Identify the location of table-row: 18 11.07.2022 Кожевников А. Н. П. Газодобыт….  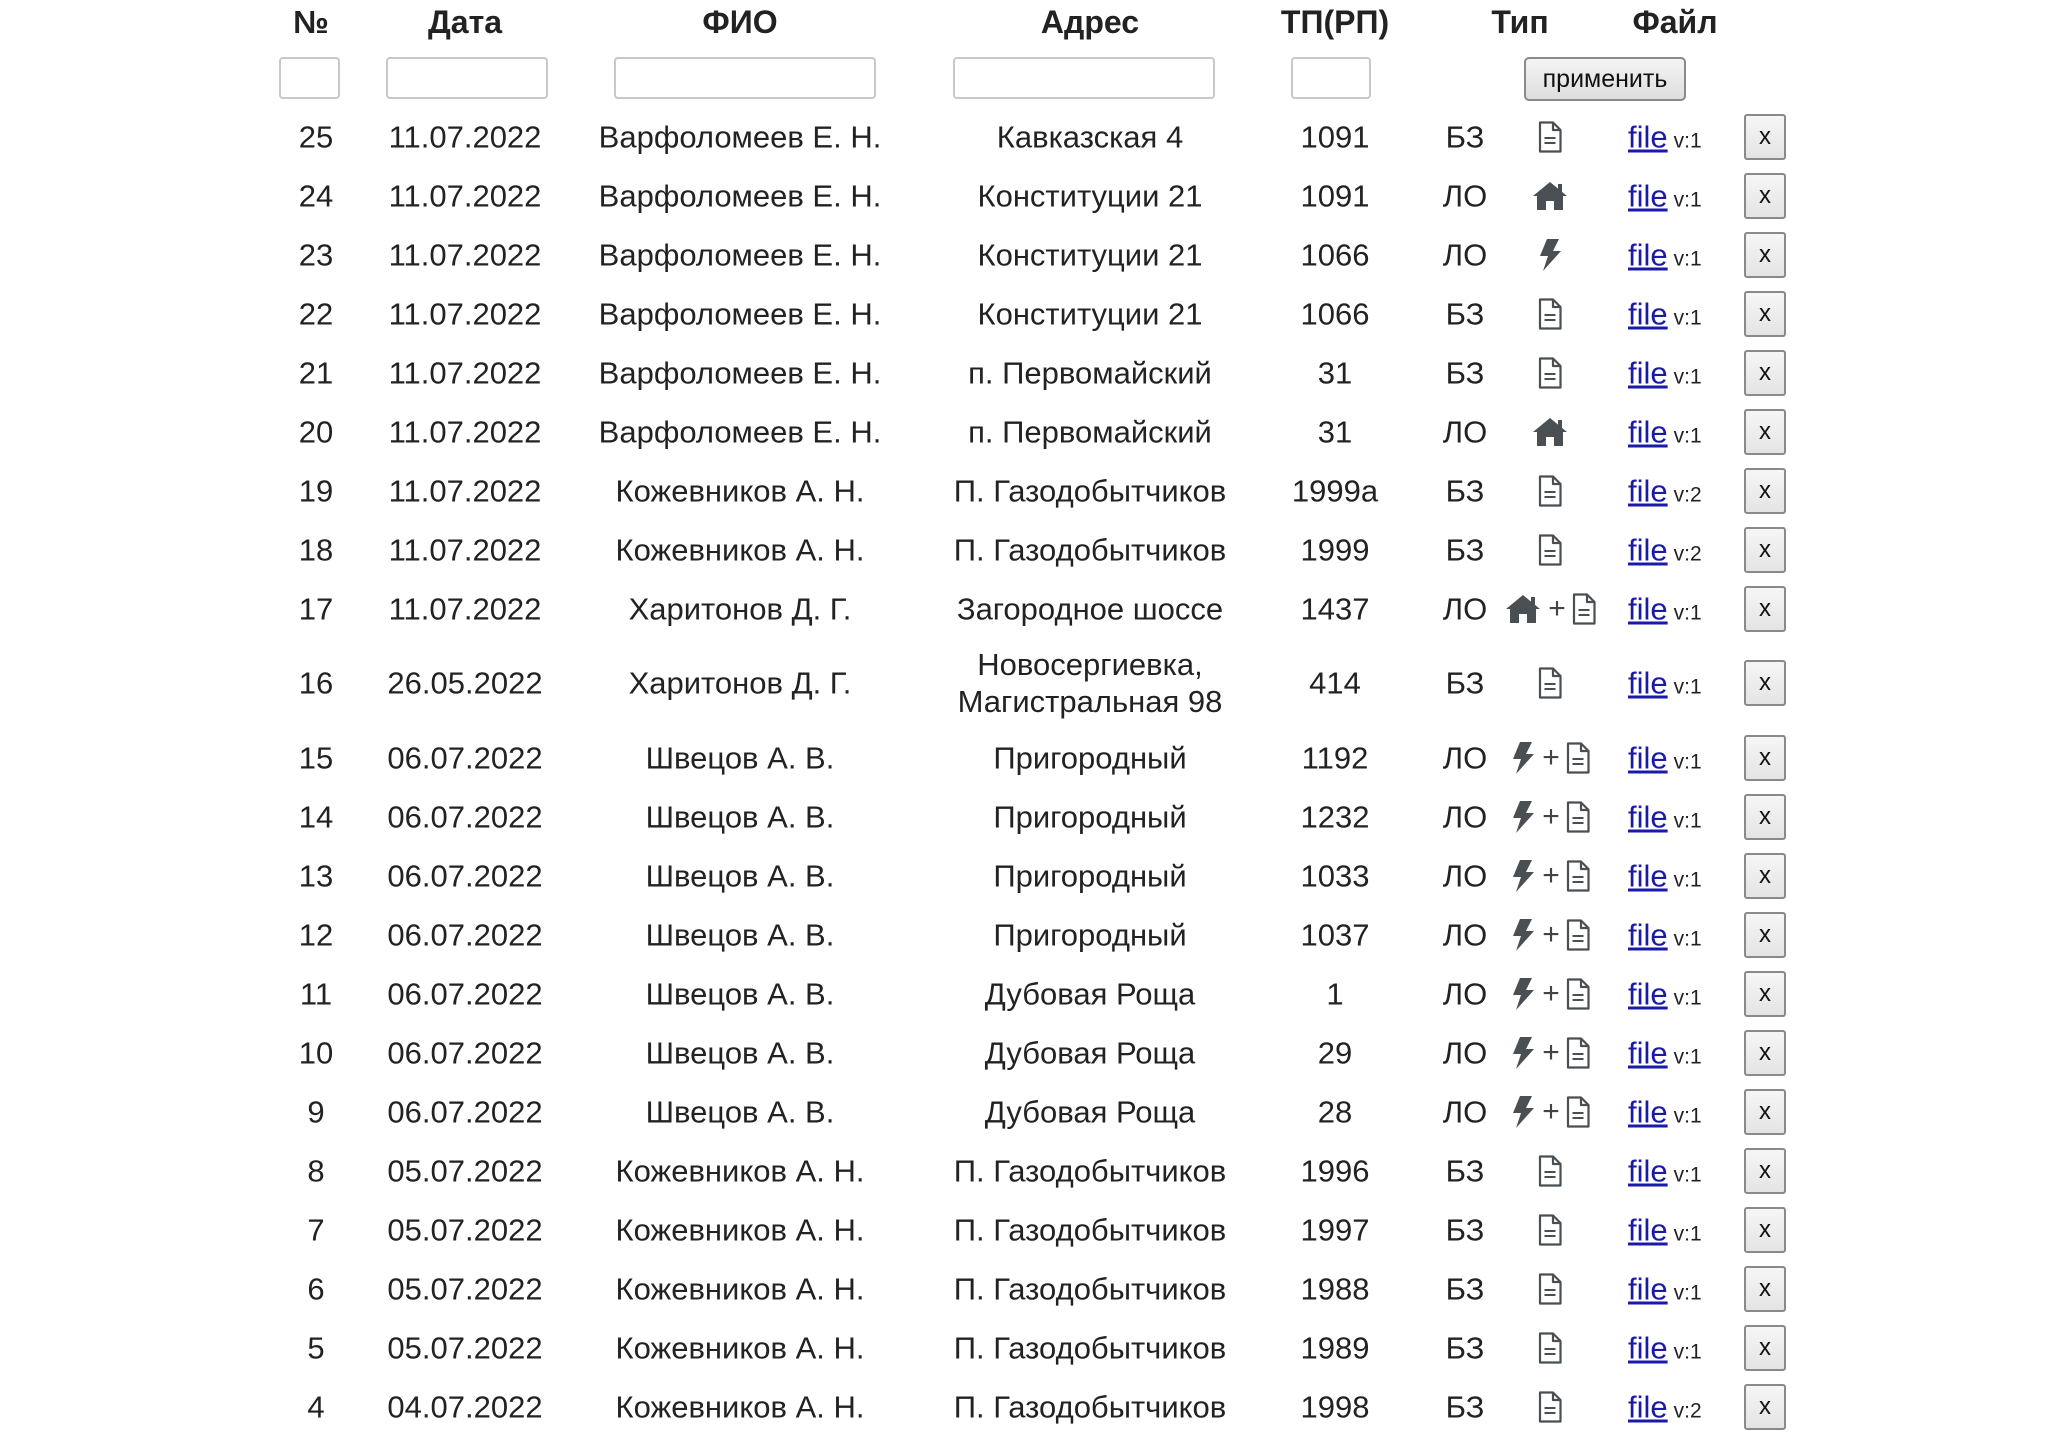
(1024, 549).